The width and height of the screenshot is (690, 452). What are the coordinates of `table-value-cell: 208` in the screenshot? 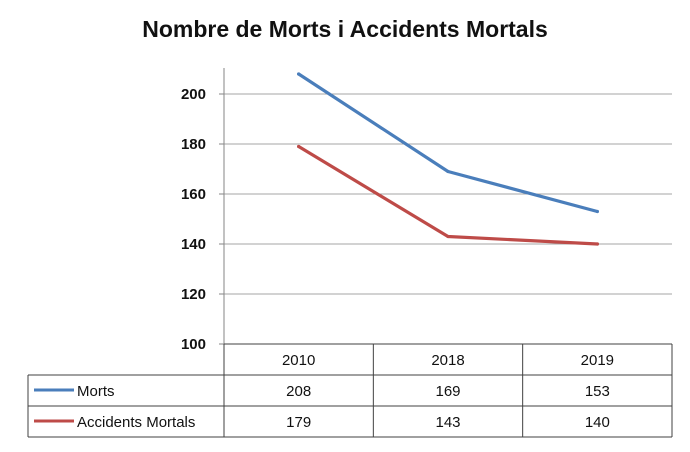 It's located at (298, 391).